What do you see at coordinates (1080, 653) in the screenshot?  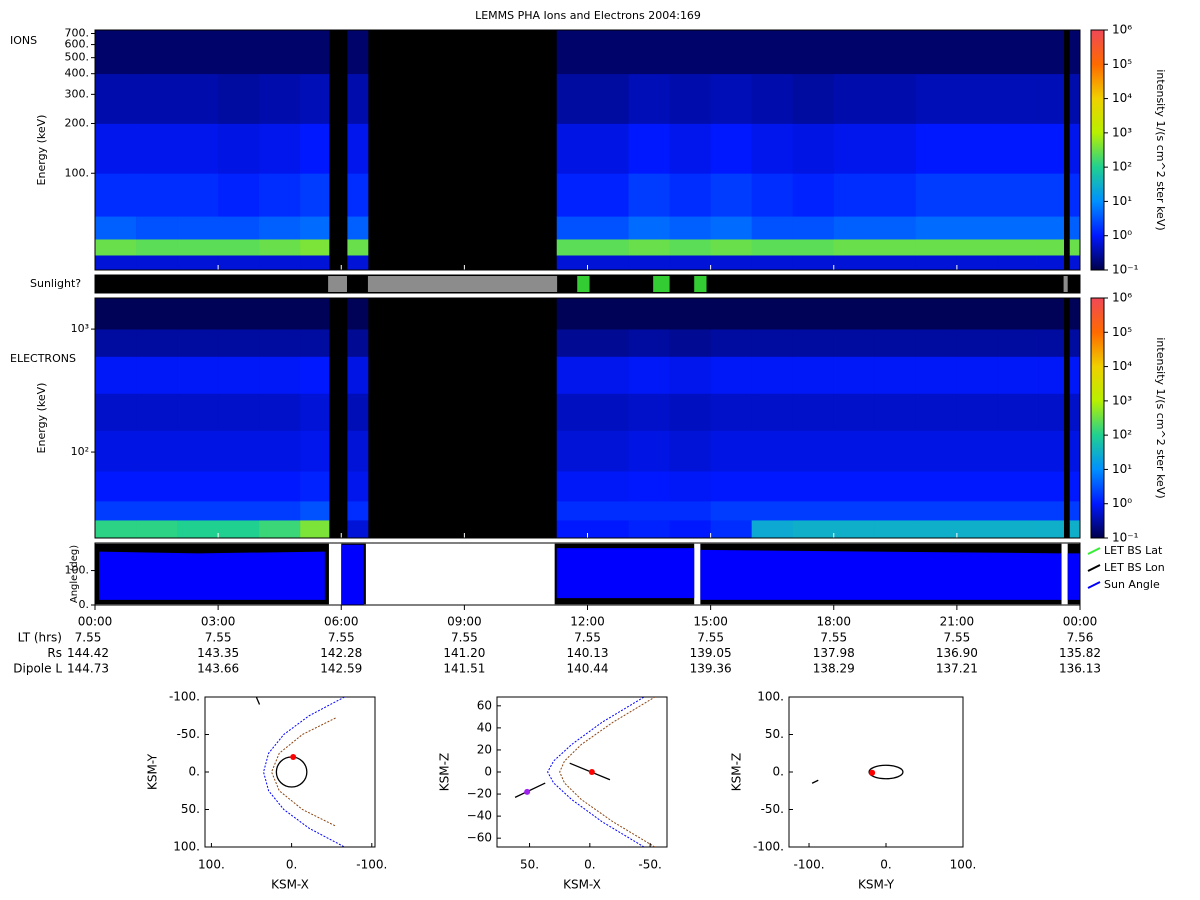 I see `ephemeris-value: 135.82` at bounding box center [1080, 653].